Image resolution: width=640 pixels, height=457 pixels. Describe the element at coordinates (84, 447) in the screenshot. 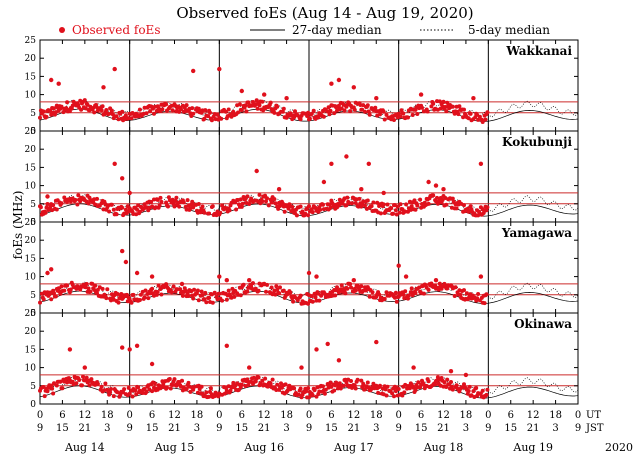

I see `date-label: Aug 14` at that location.